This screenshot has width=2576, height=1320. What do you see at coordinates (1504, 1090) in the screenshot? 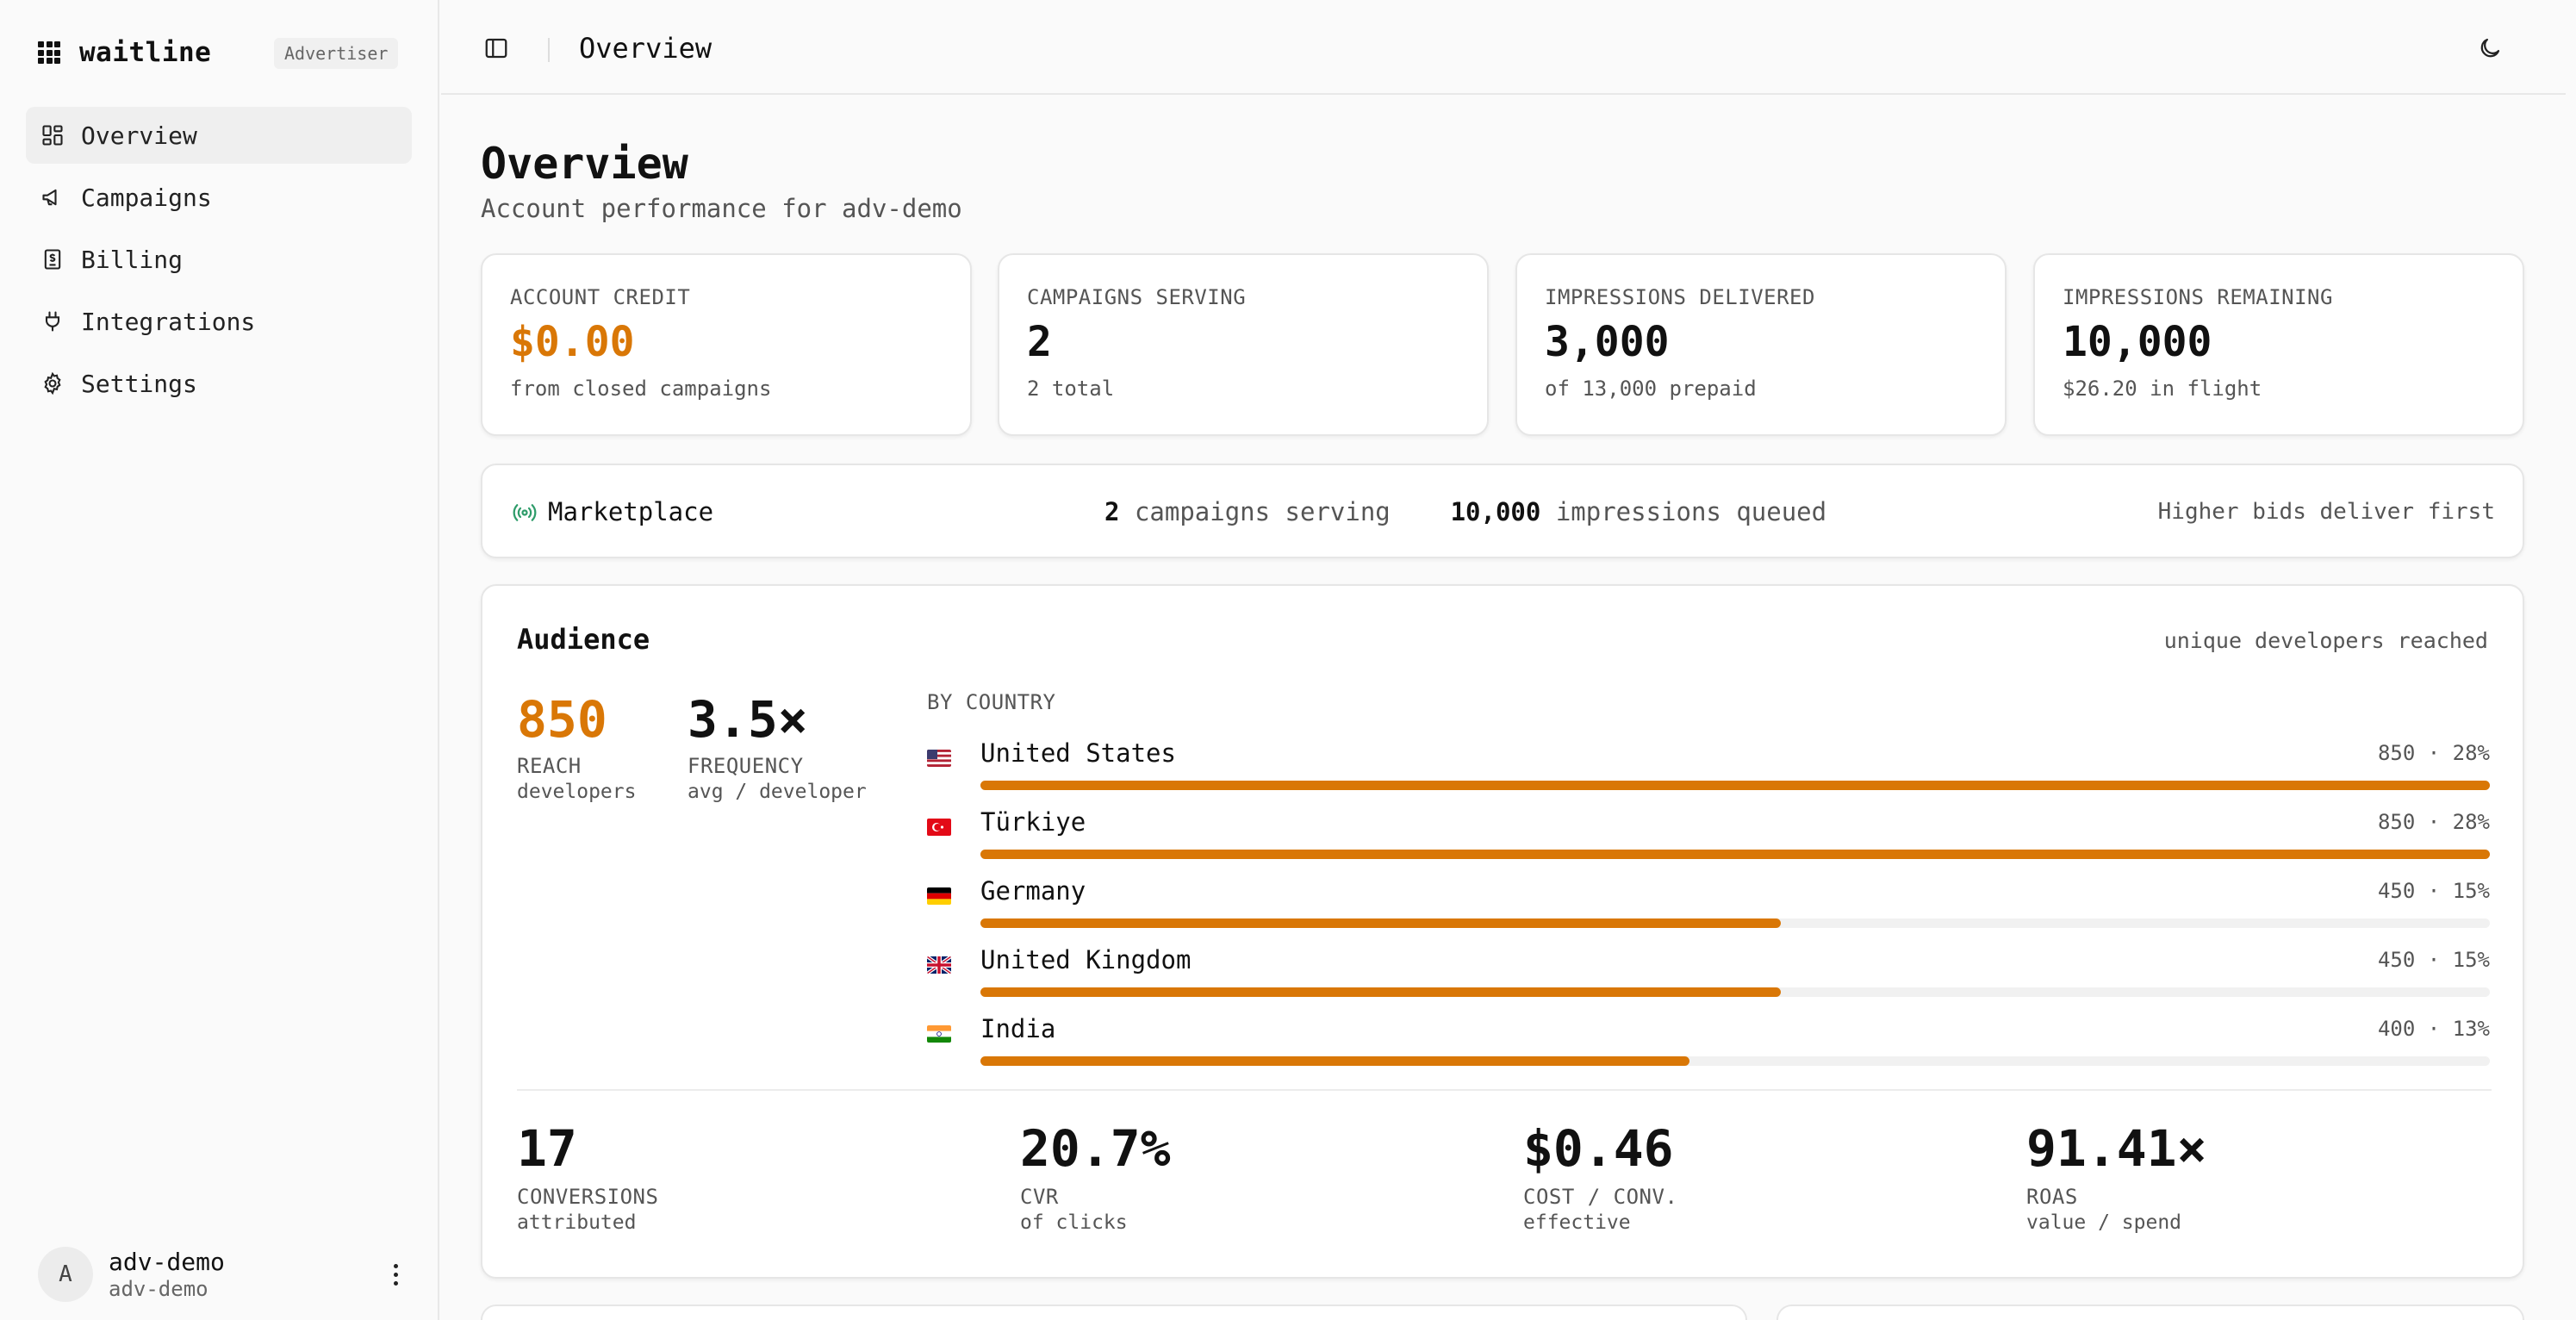
I see `audience-divider` at bounding box center [1504, 1090].